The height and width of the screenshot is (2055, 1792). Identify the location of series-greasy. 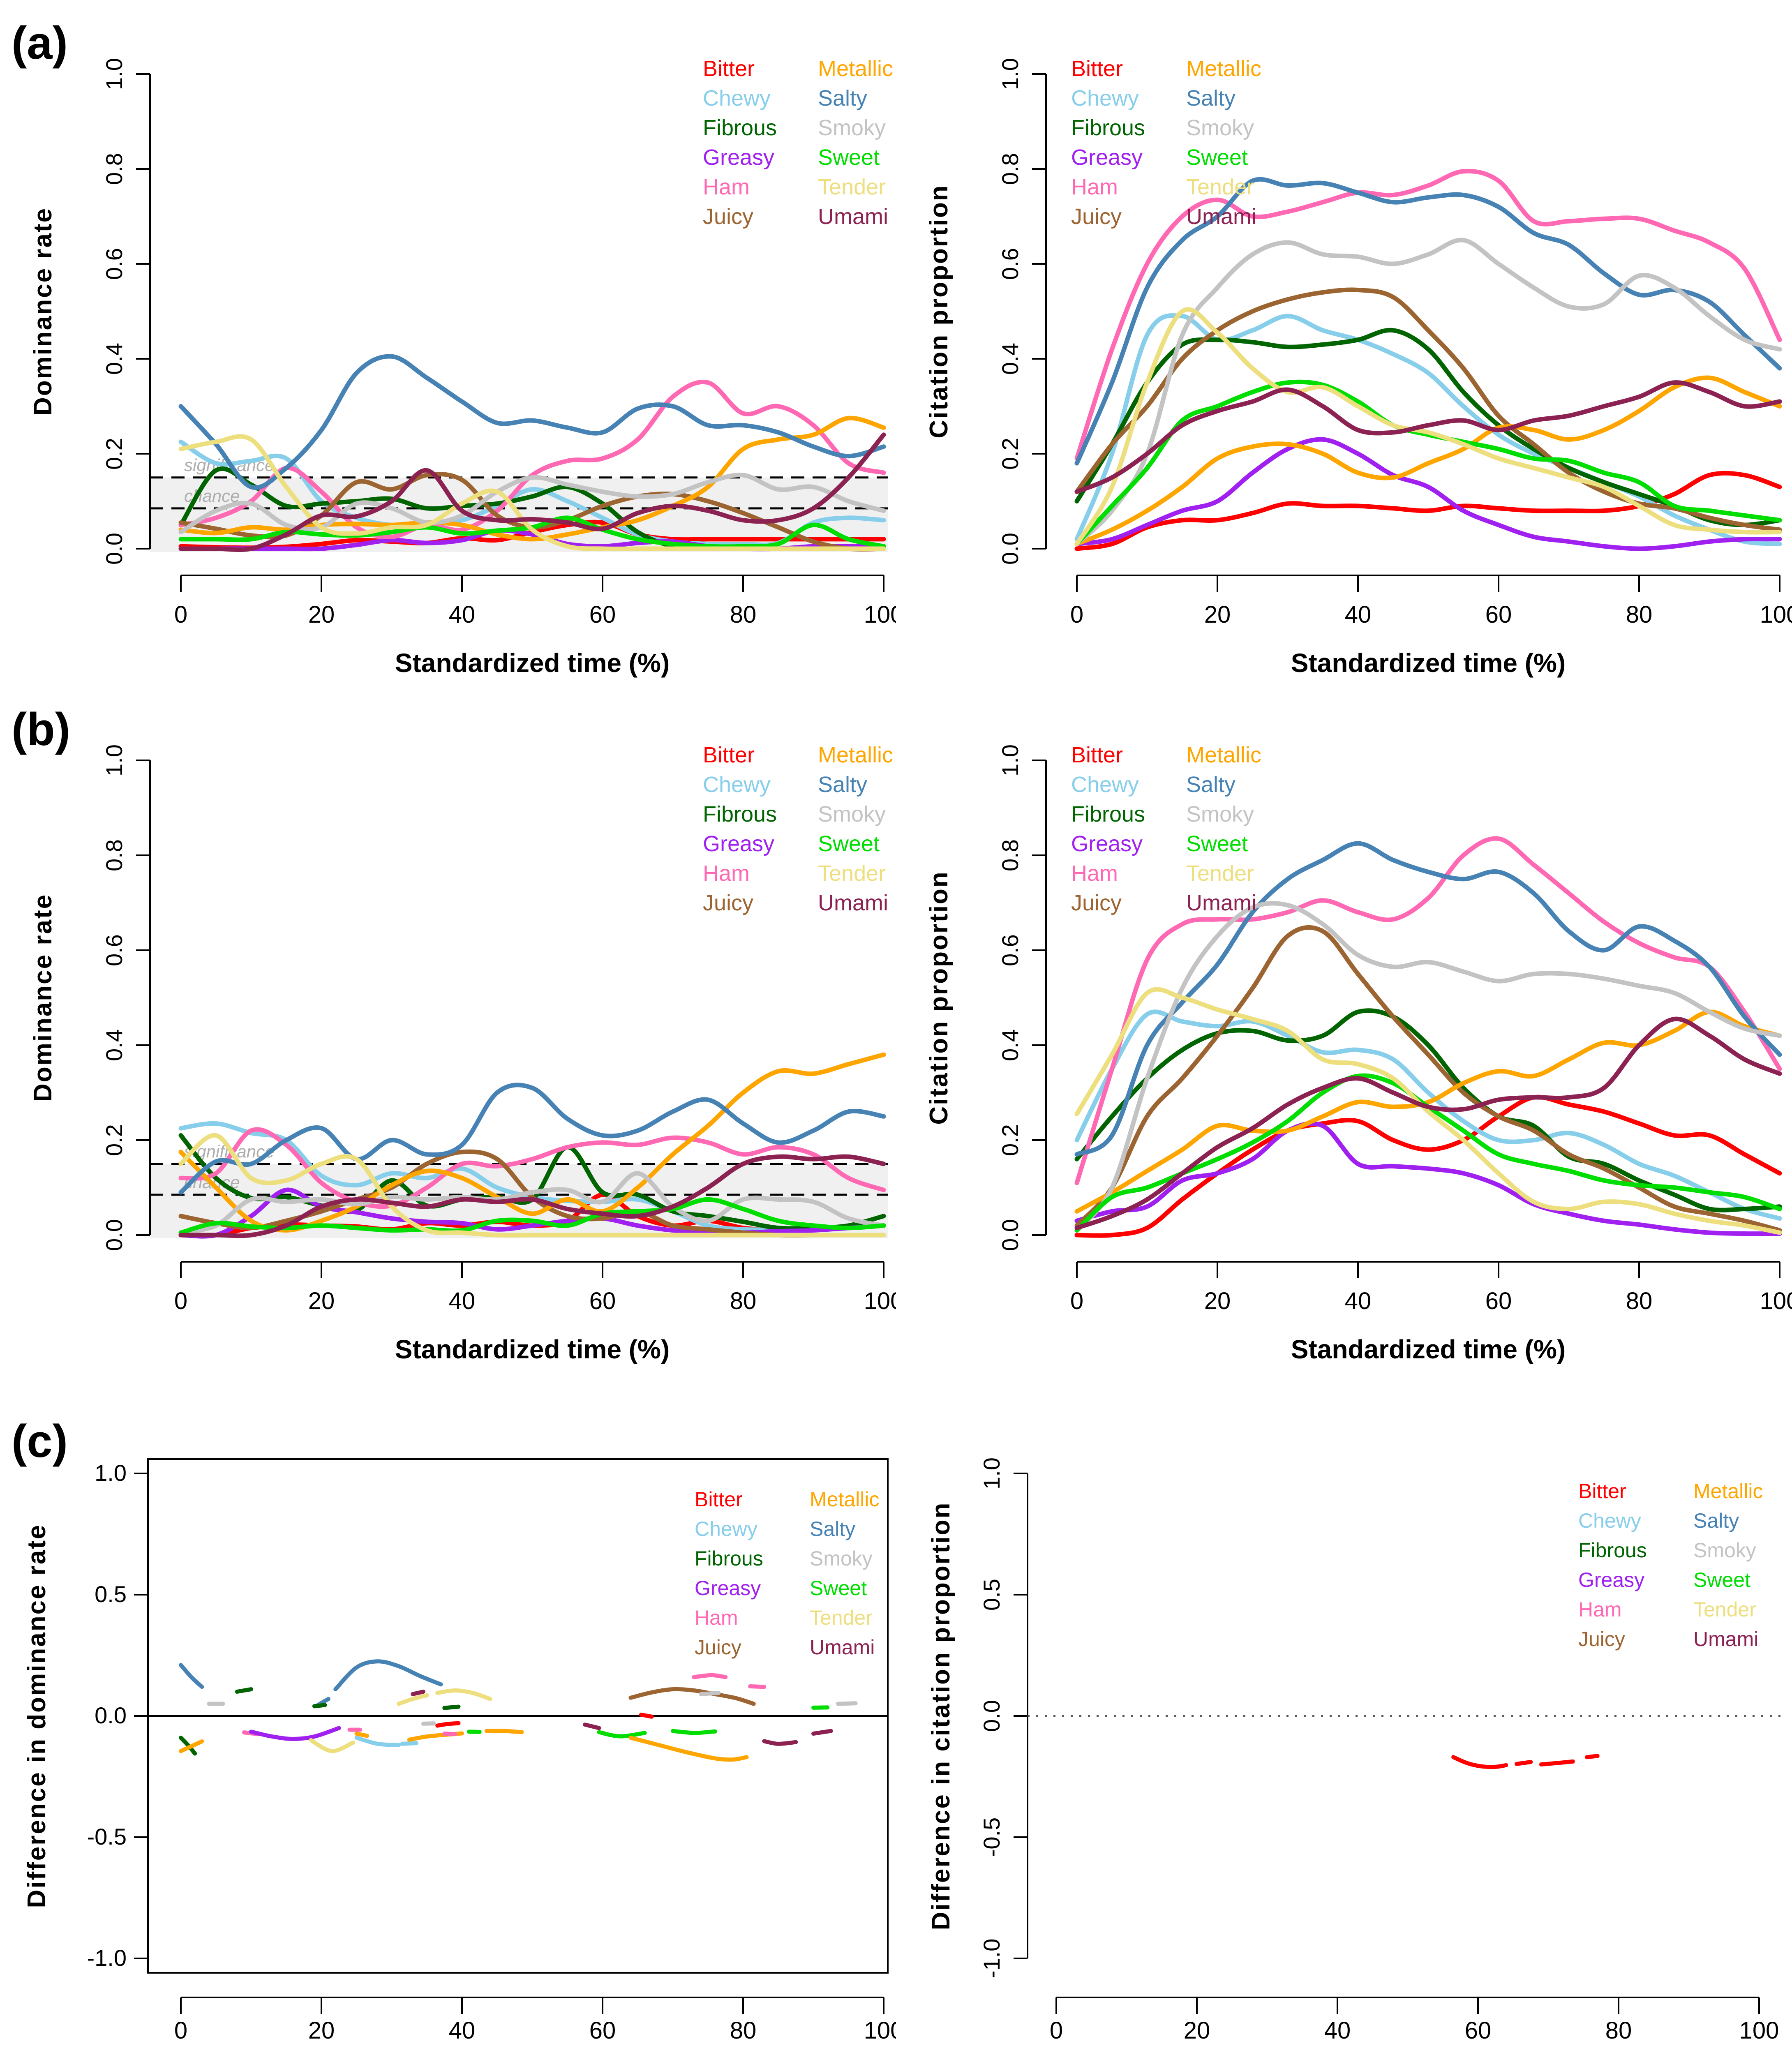
(1428, 494).